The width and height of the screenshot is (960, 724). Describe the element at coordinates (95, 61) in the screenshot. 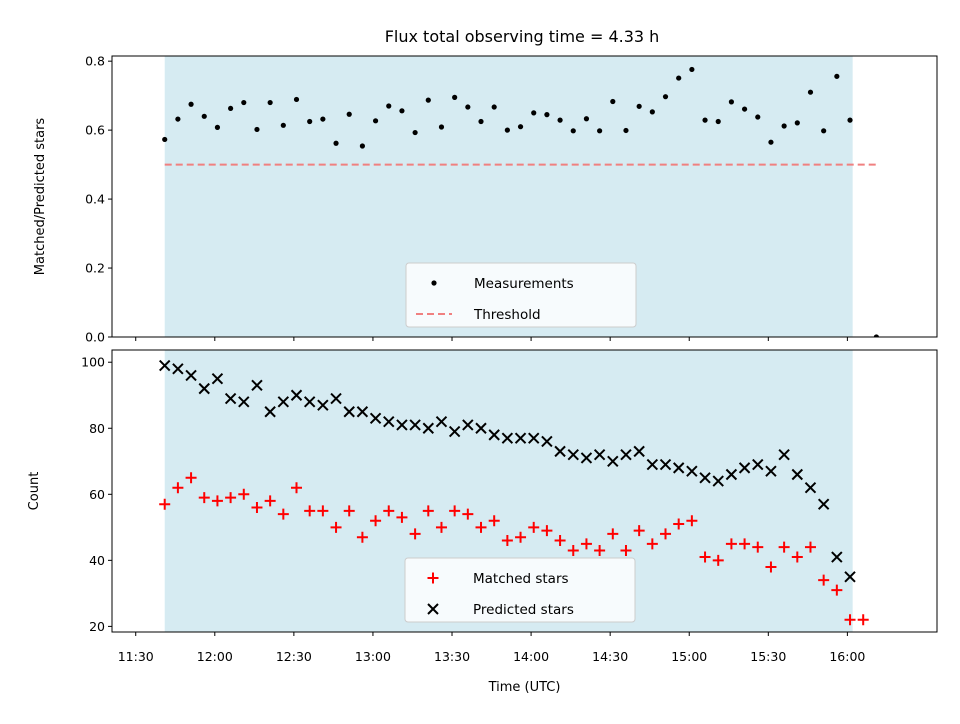

I see `y-tick-label: 0.8` at that location.